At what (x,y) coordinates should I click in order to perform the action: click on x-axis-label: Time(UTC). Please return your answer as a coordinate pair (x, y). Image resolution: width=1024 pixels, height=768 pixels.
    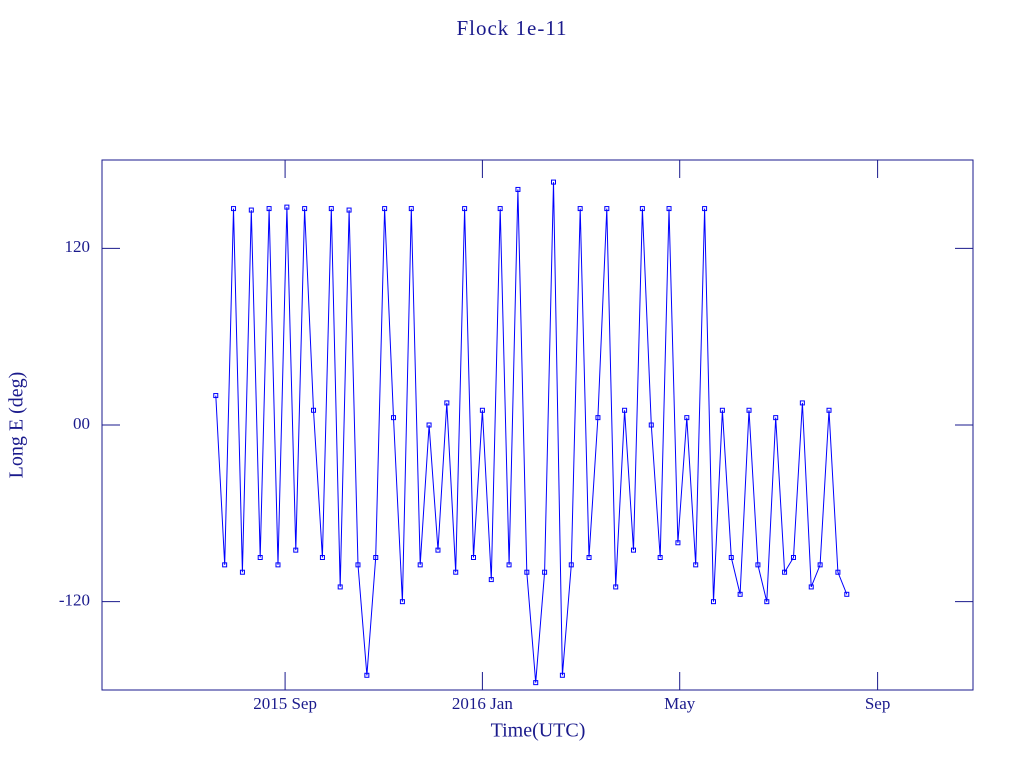
    Looking at the image, I should click on (538, 731).